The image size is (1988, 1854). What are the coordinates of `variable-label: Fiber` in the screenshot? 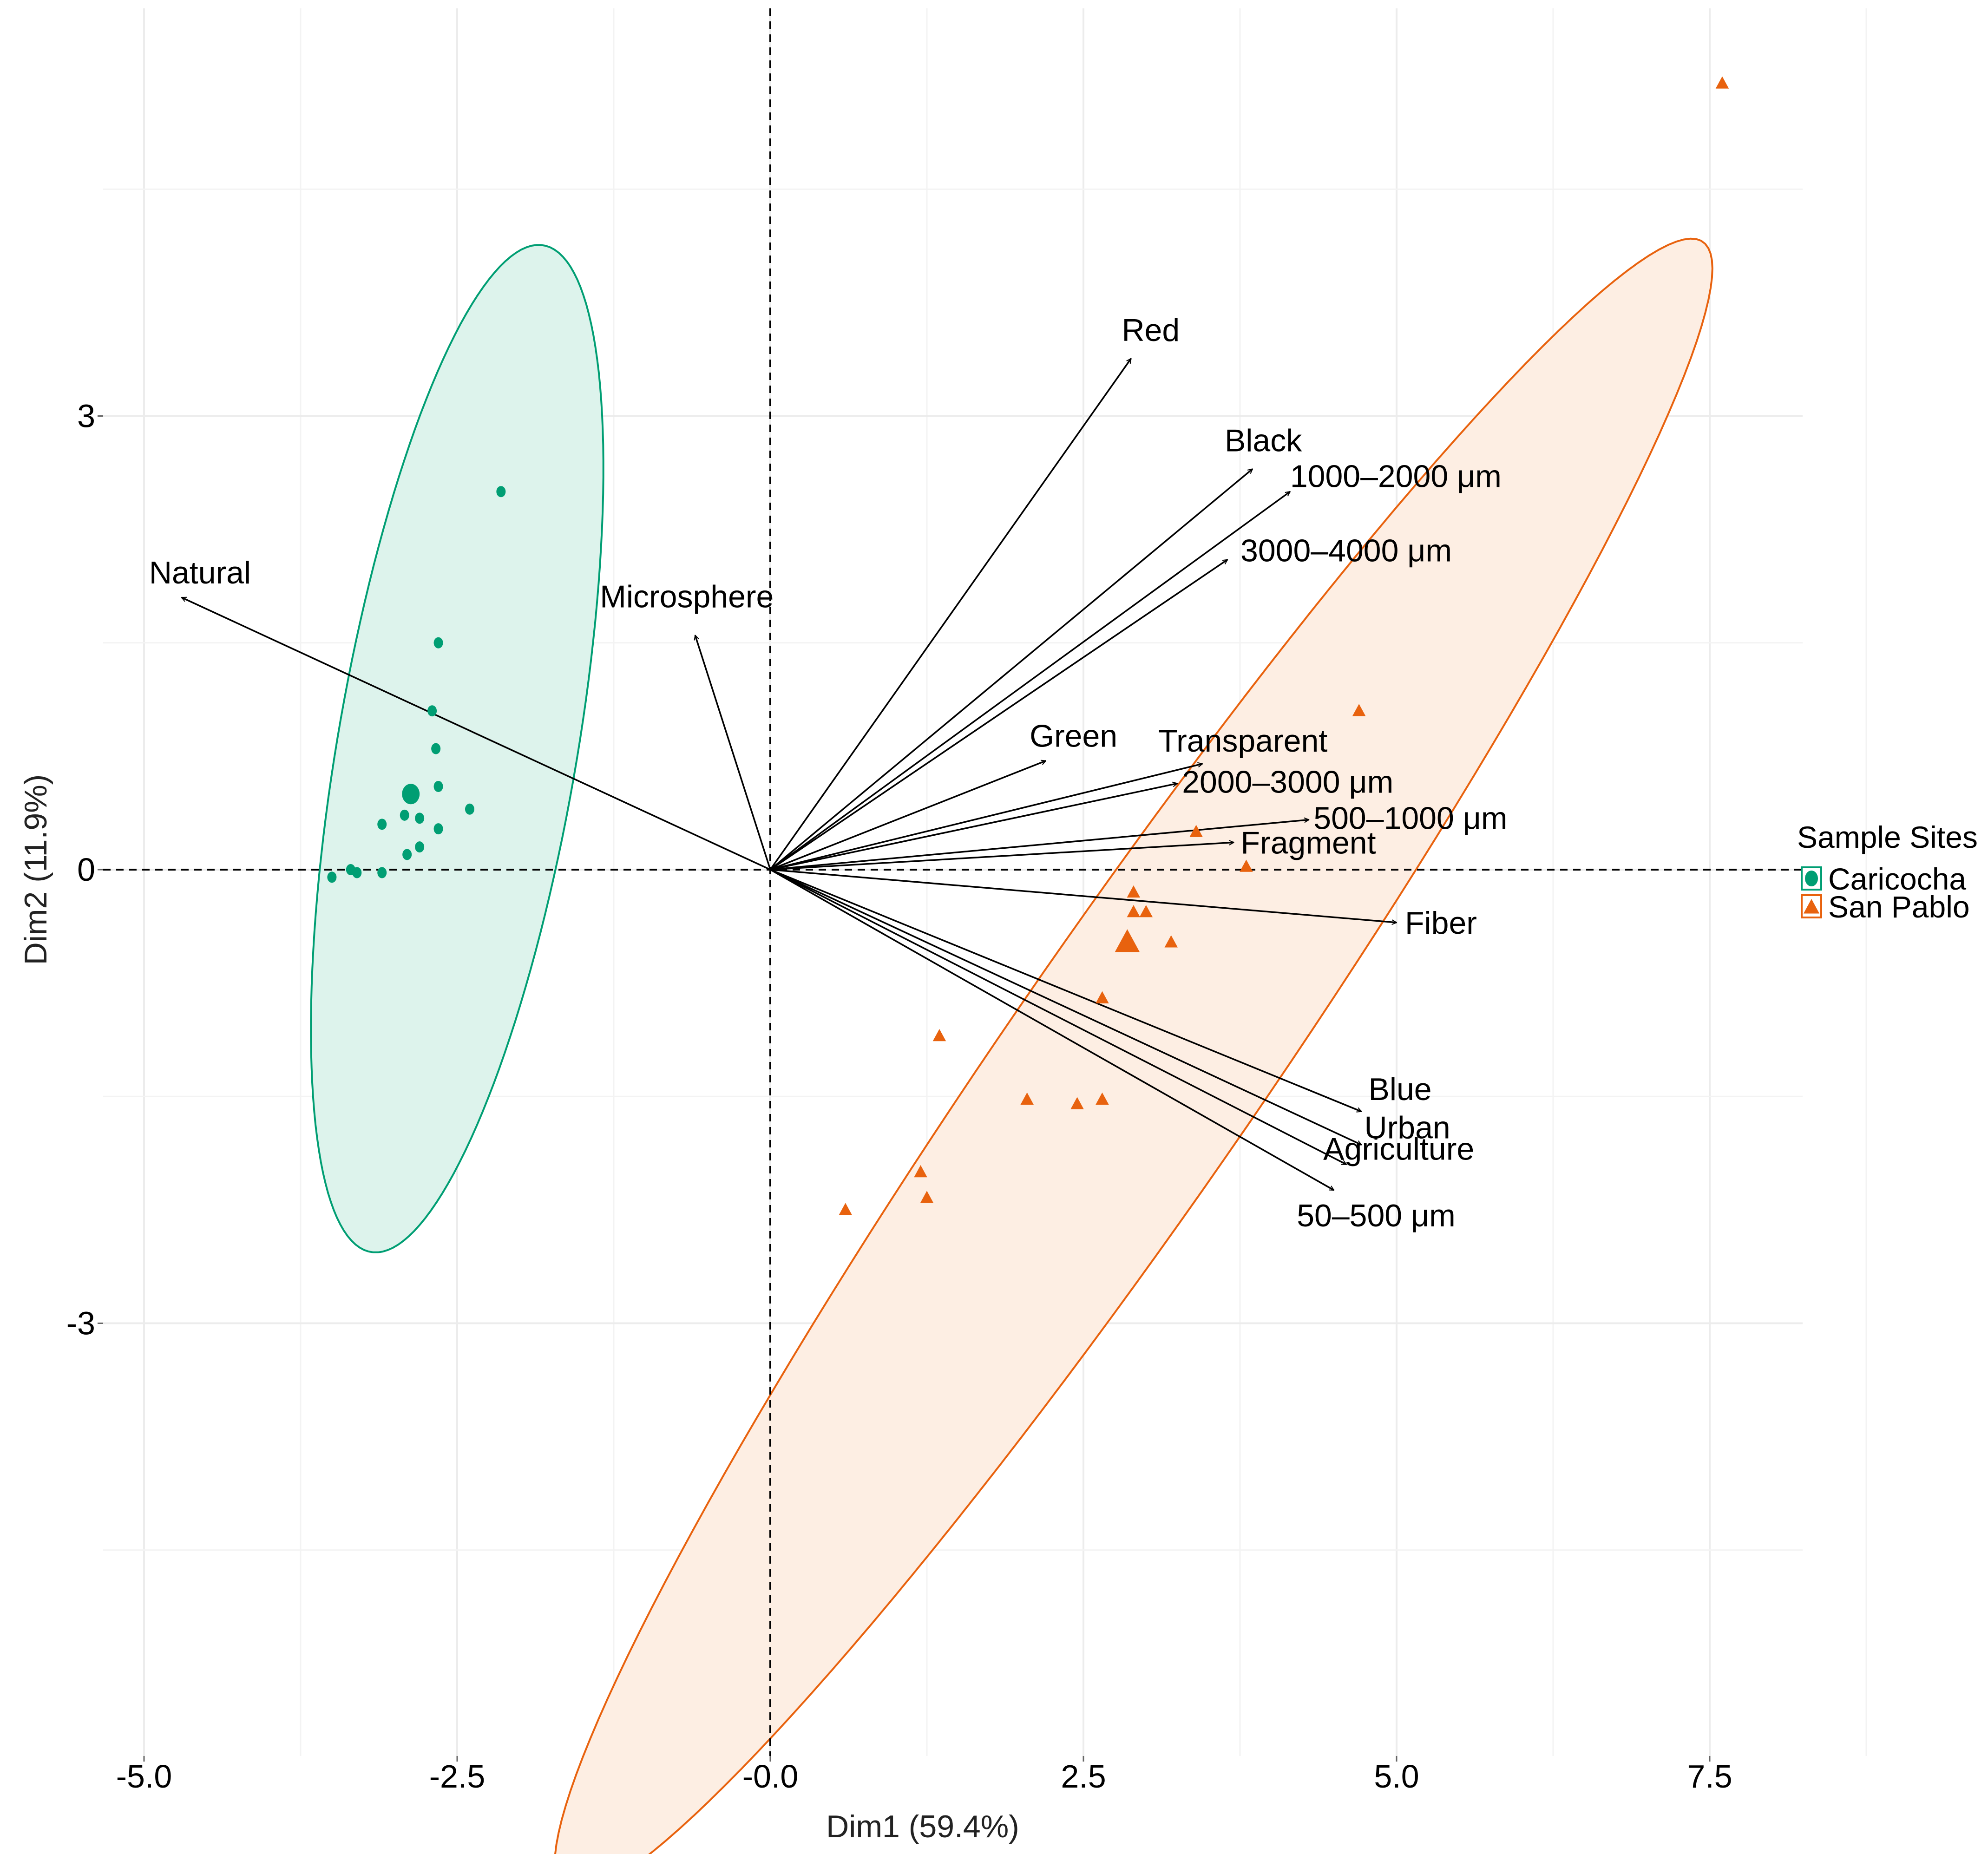 It's located at (1441, 923).